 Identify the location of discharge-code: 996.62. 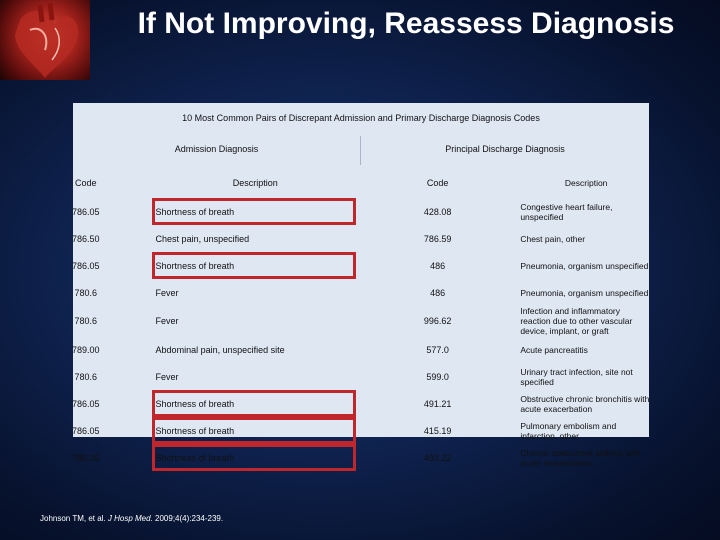
(437, 321).